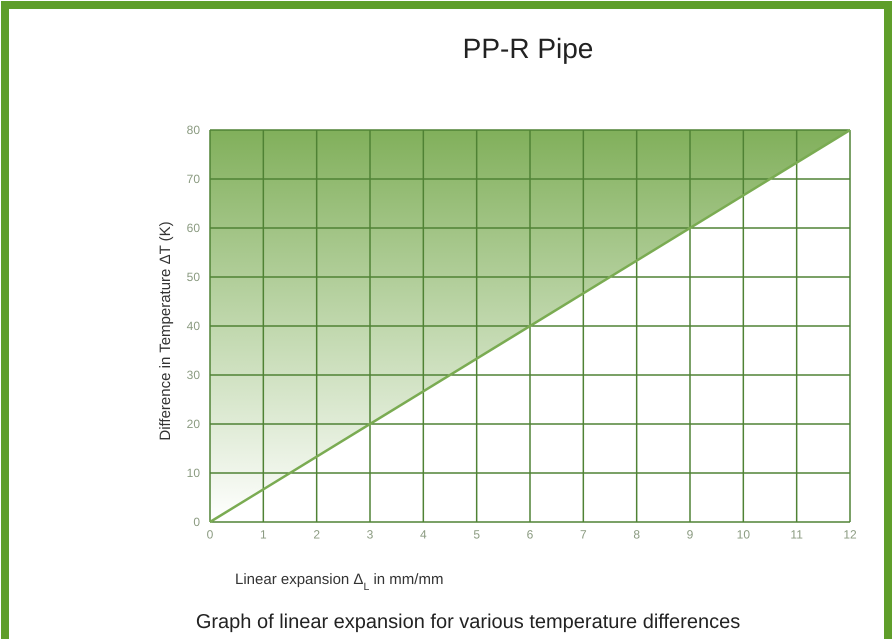  Describe the element at coordinates (193, 227) in the screenshot. I see `y-tick-label: 60` at that location.